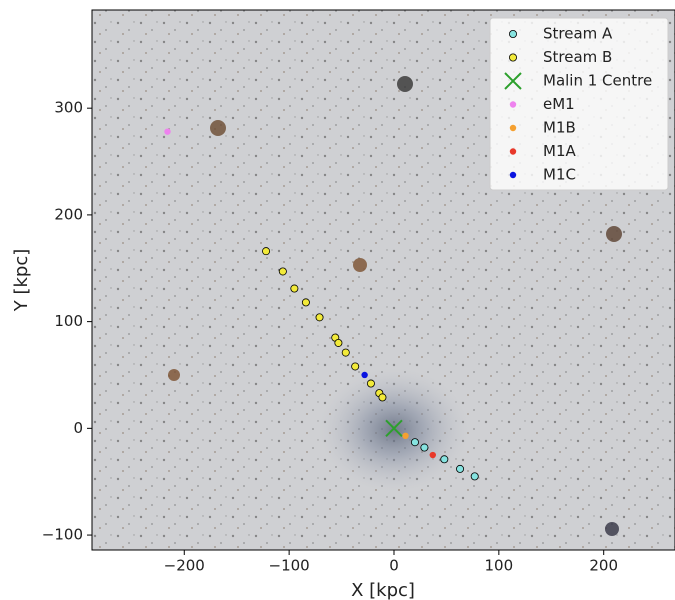 The height and width of the screenshot is (600, 675). What do you see at coordinates (68, 214) in the screenshot?
I see `y-tick-label: 200` at bounding box center [68, 214].